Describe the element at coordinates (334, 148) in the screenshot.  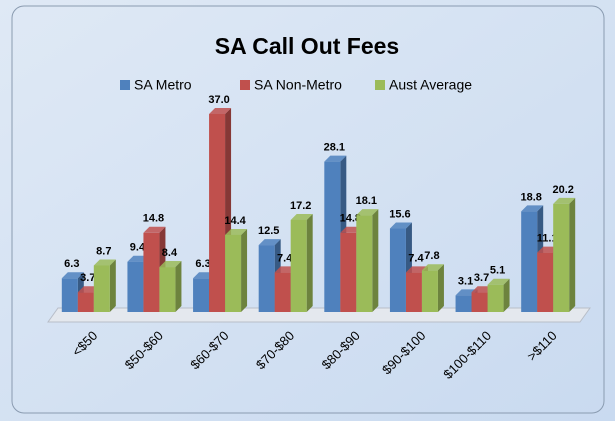
I see `value-label: 28.1` at that location.